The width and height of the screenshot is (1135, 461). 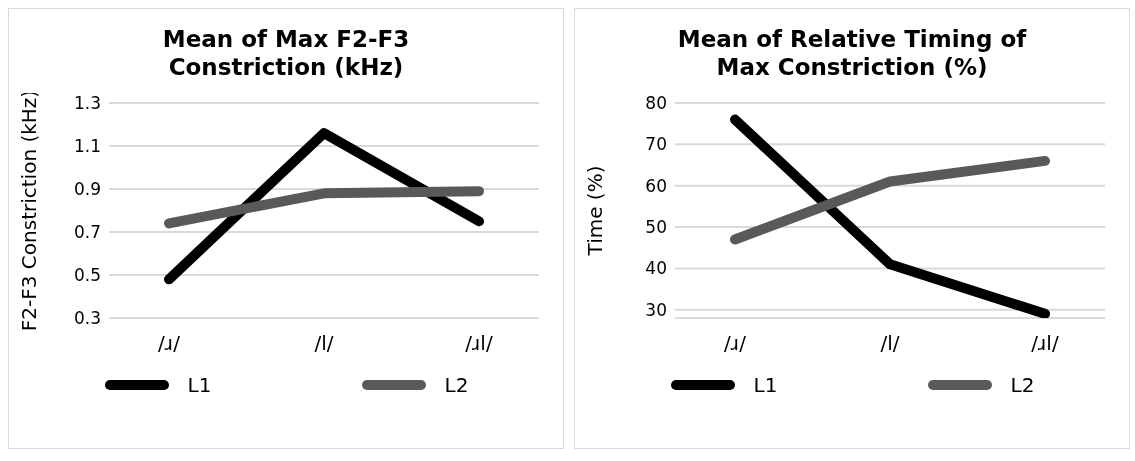 I want to click on y-tick-label: 0.3, so click(x=87, y=318).